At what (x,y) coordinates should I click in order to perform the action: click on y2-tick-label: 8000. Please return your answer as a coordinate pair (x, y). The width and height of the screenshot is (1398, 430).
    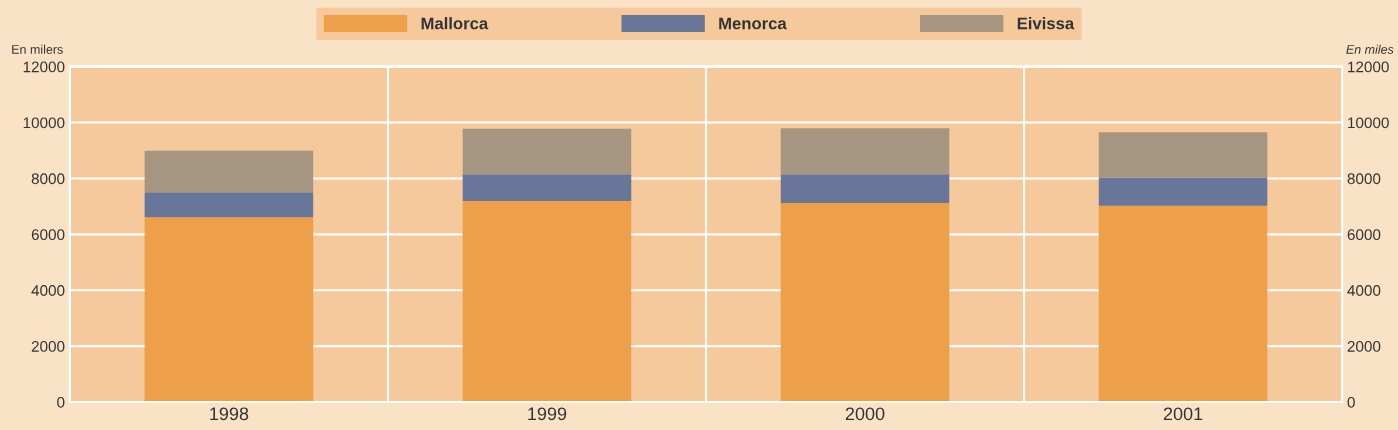
    Looking at the image, I should click on (1364, 179).